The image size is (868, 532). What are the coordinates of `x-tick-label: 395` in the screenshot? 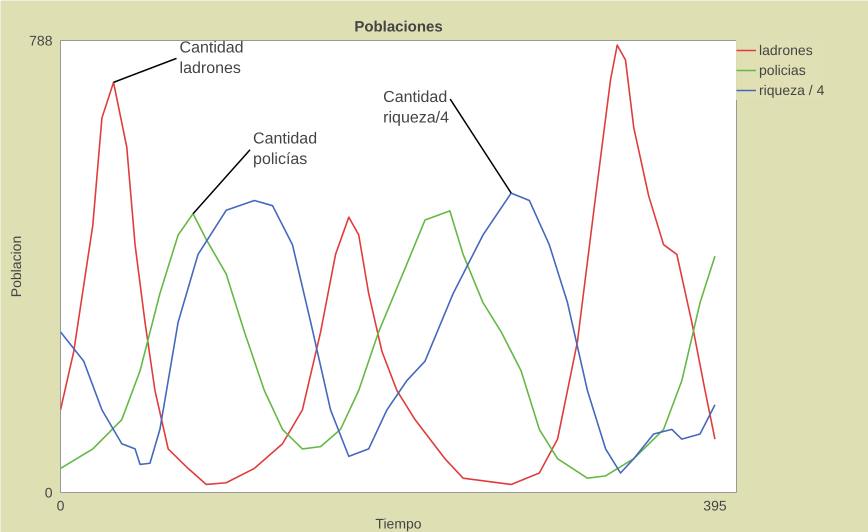 It's located at (715, 506).